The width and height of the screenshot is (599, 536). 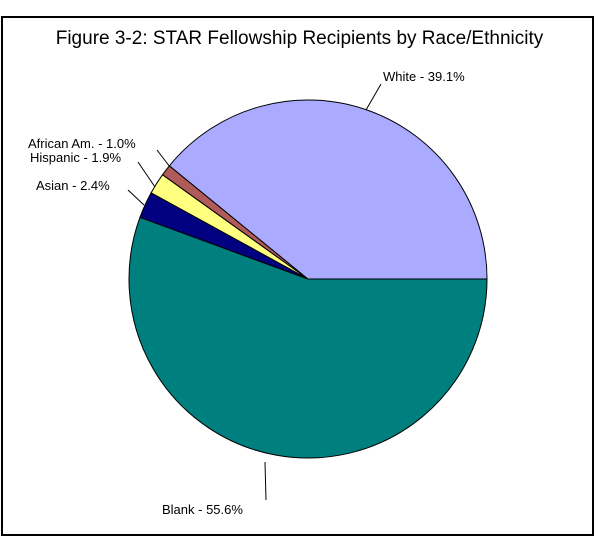 I want to click on slice-label-asian: Asian - 2.4%, so click(x=73, y=185).